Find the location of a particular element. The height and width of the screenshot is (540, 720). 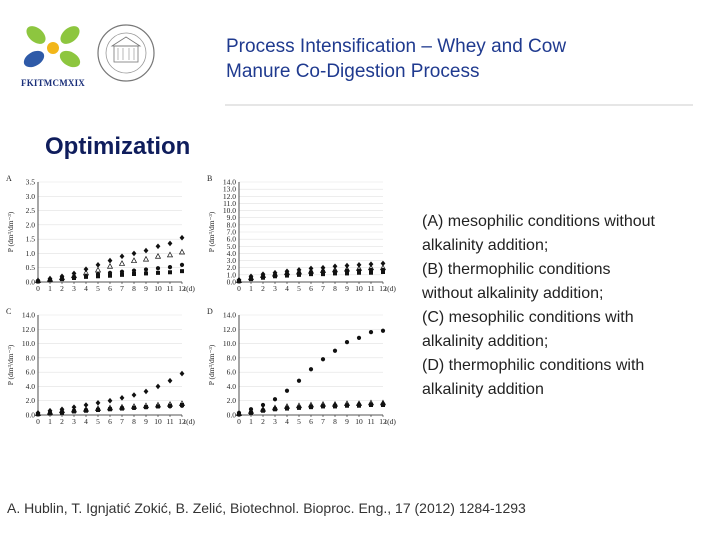

panel-letter: A is located at coordinates (9, 178).